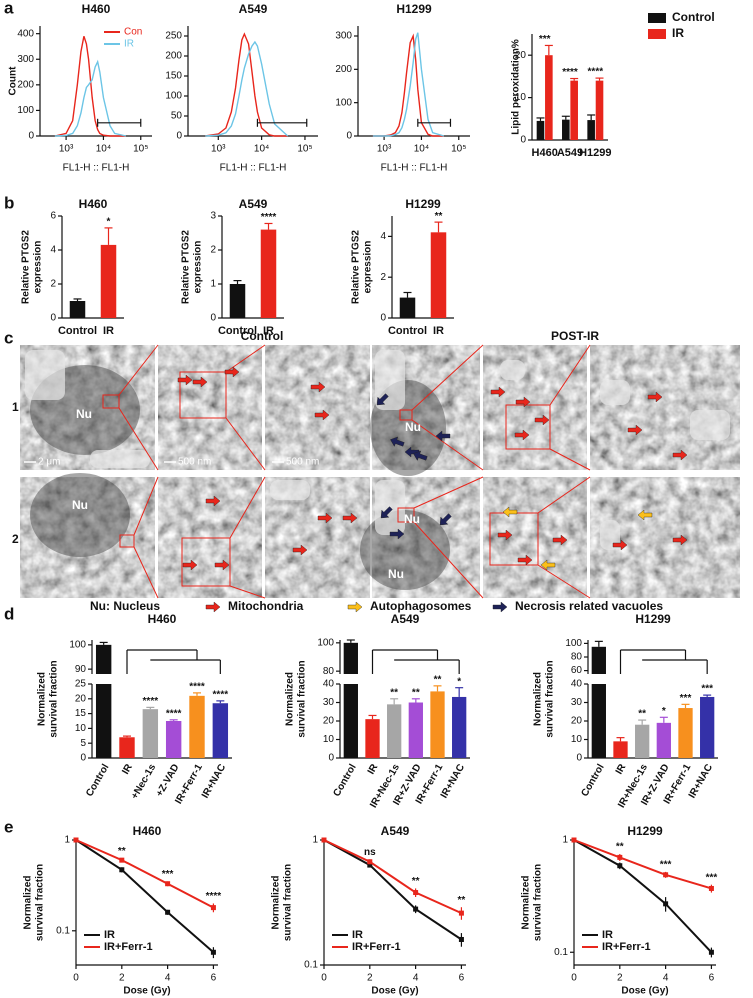 This screenshot has width=753, height=998. I want to click on y-tick-label: 0.1, so click(561, 952).